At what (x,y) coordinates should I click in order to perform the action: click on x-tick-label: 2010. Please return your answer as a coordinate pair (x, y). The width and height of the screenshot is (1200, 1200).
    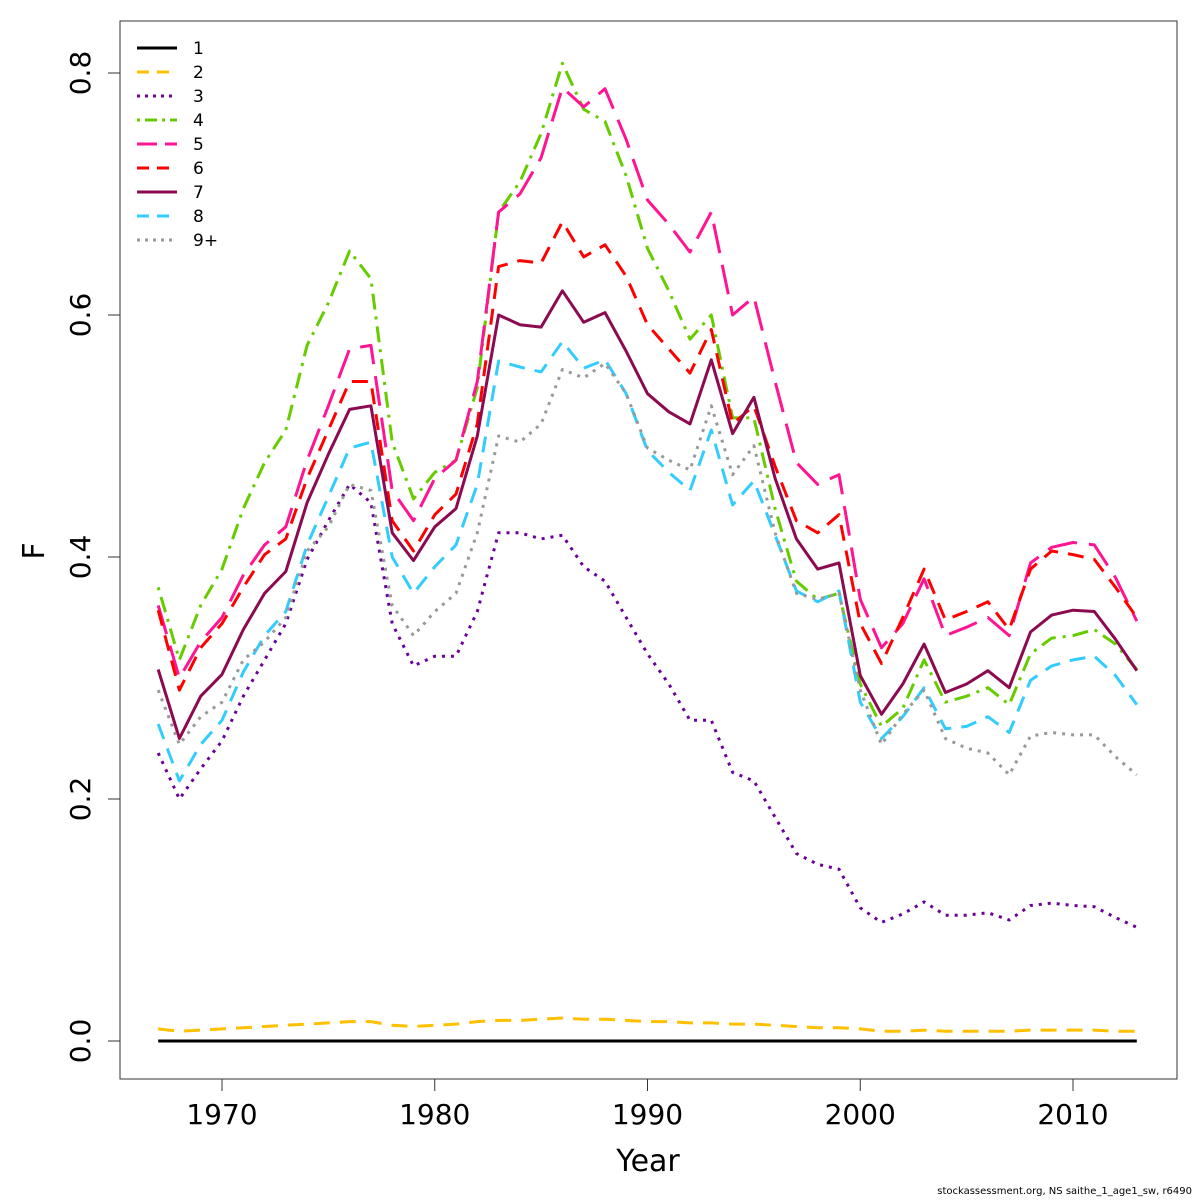
    Looking at the image, I should click on (1072, 1114).